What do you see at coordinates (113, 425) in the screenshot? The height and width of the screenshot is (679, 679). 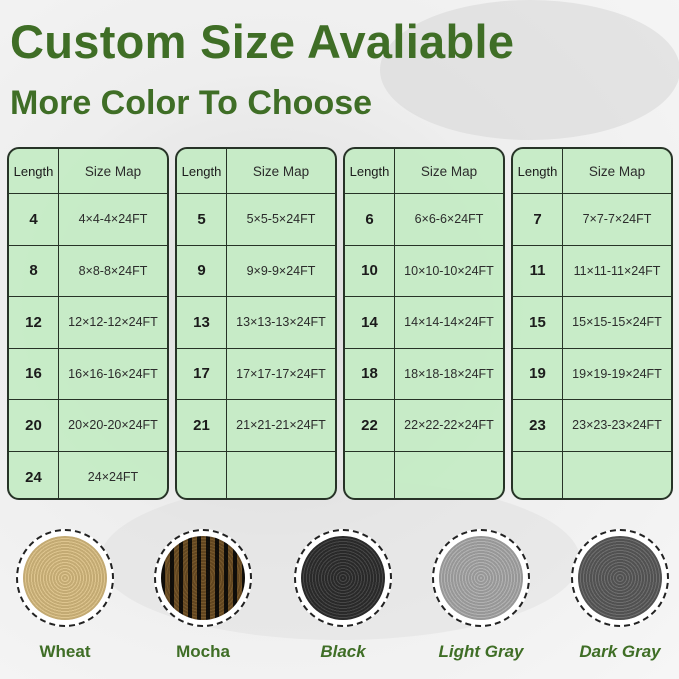 I see `size-cell: 20×20-20×24FT` at bounding box center [113, 425].